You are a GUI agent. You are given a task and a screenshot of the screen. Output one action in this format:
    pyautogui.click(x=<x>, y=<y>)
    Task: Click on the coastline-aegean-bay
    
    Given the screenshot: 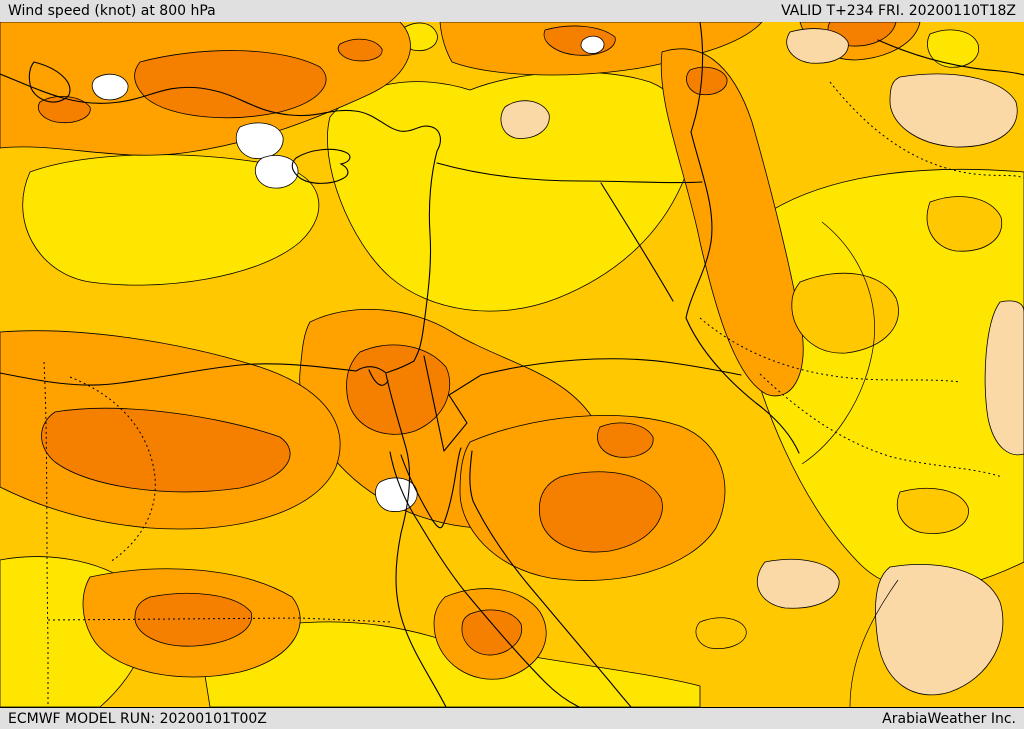 What is the action you would take?
    pyautogui.click(x=49, y=82)
    